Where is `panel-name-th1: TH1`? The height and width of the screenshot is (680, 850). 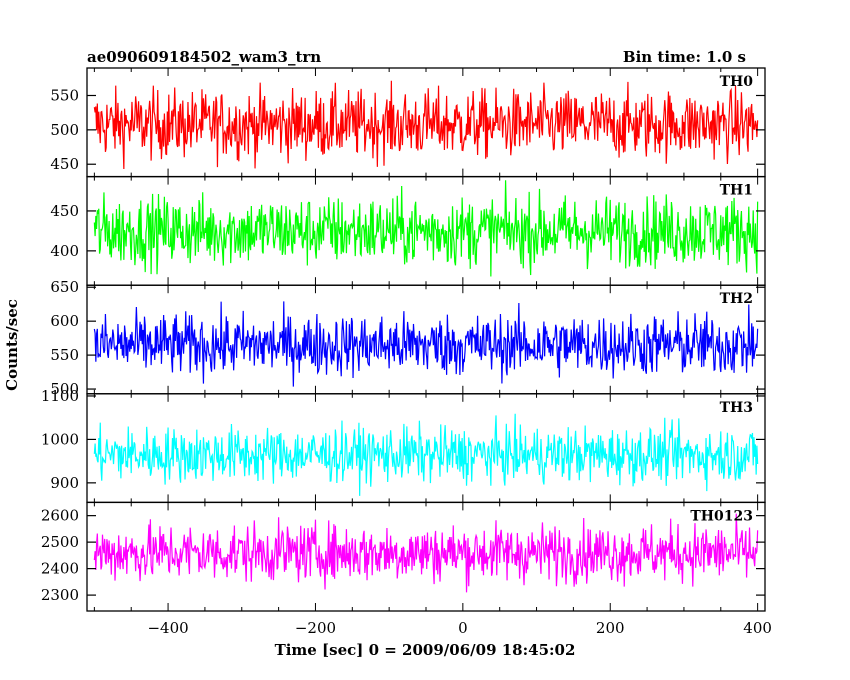
panel-name-th1: TH1 is located at coordinates (736, 191).